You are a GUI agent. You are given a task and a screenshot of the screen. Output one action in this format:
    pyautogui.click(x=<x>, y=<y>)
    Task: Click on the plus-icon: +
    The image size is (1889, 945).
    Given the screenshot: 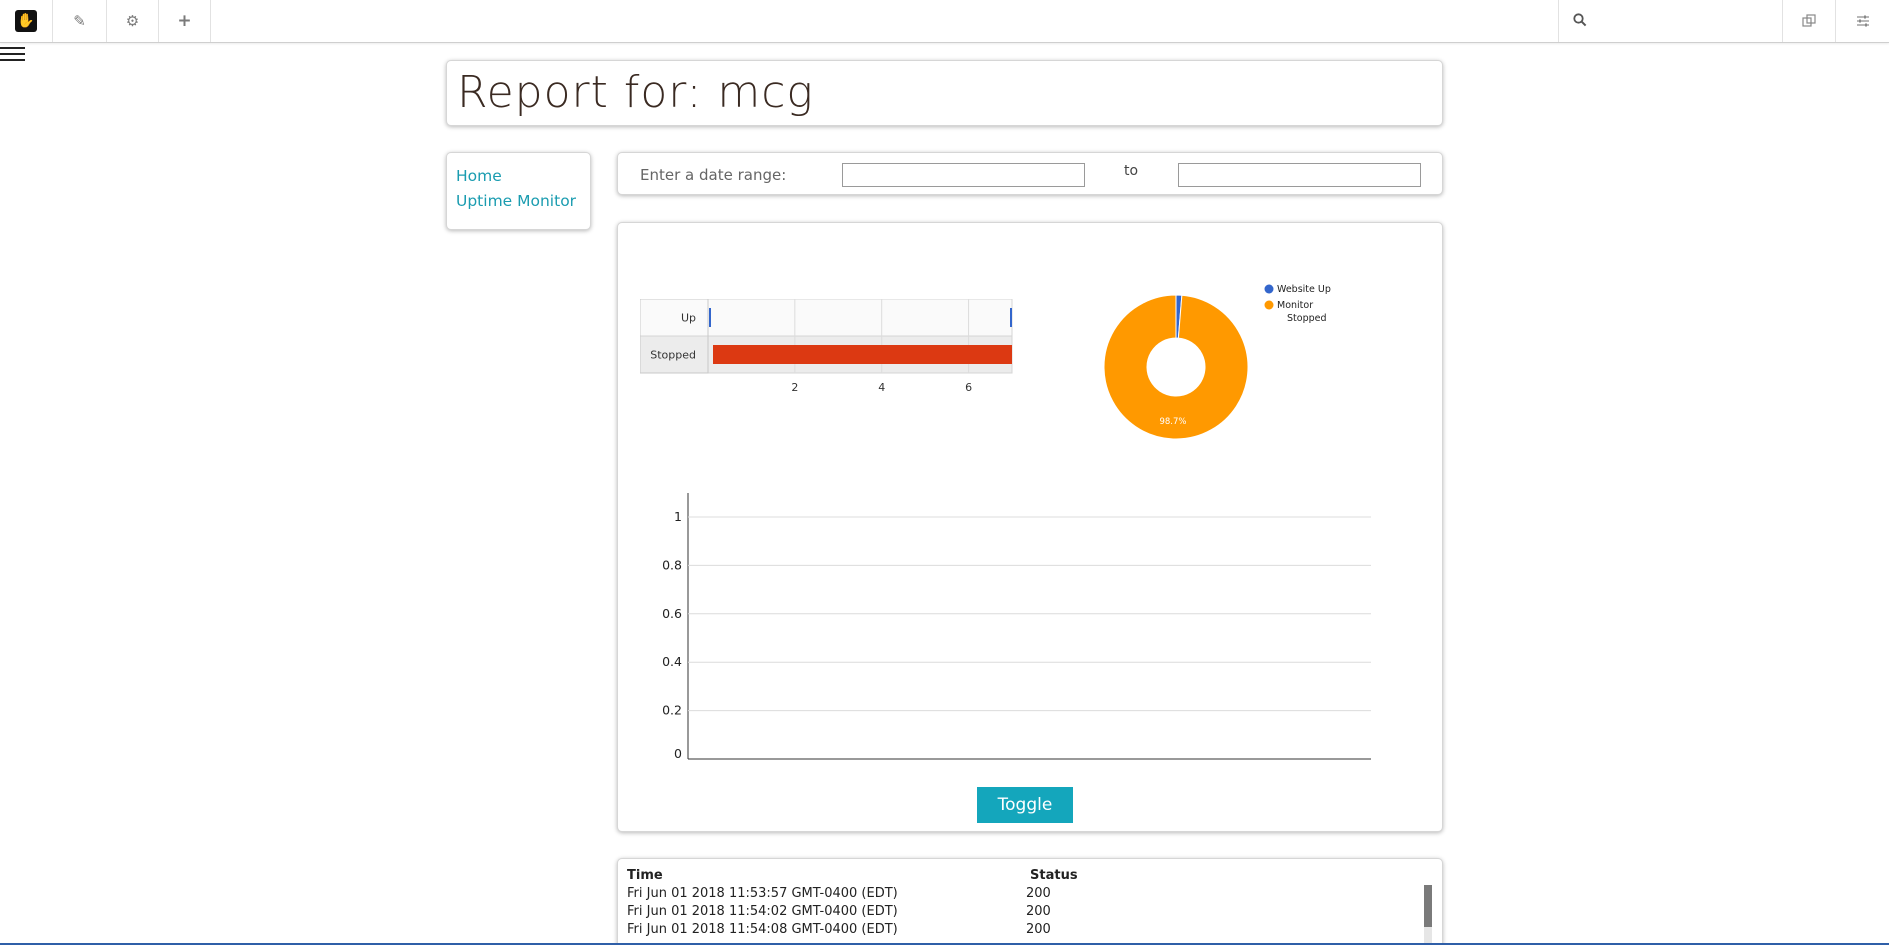 What is the action you would take?
    pyautogui.click(x=184, y=21)
    